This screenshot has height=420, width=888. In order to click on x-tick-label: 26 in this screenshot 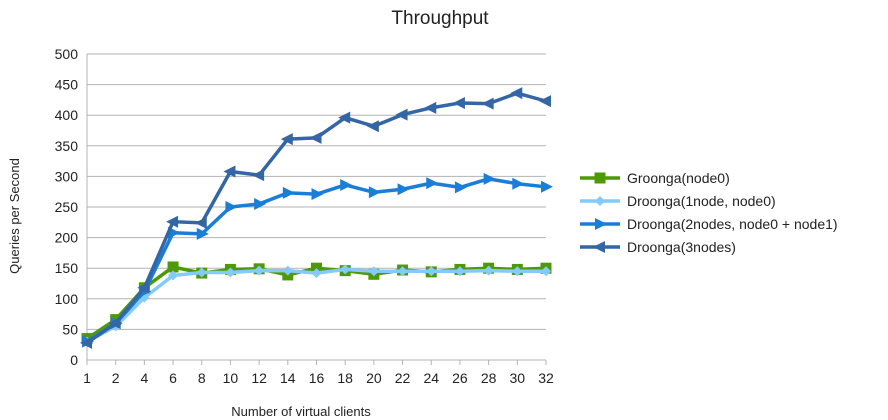, I will do `click(460, 378)`.